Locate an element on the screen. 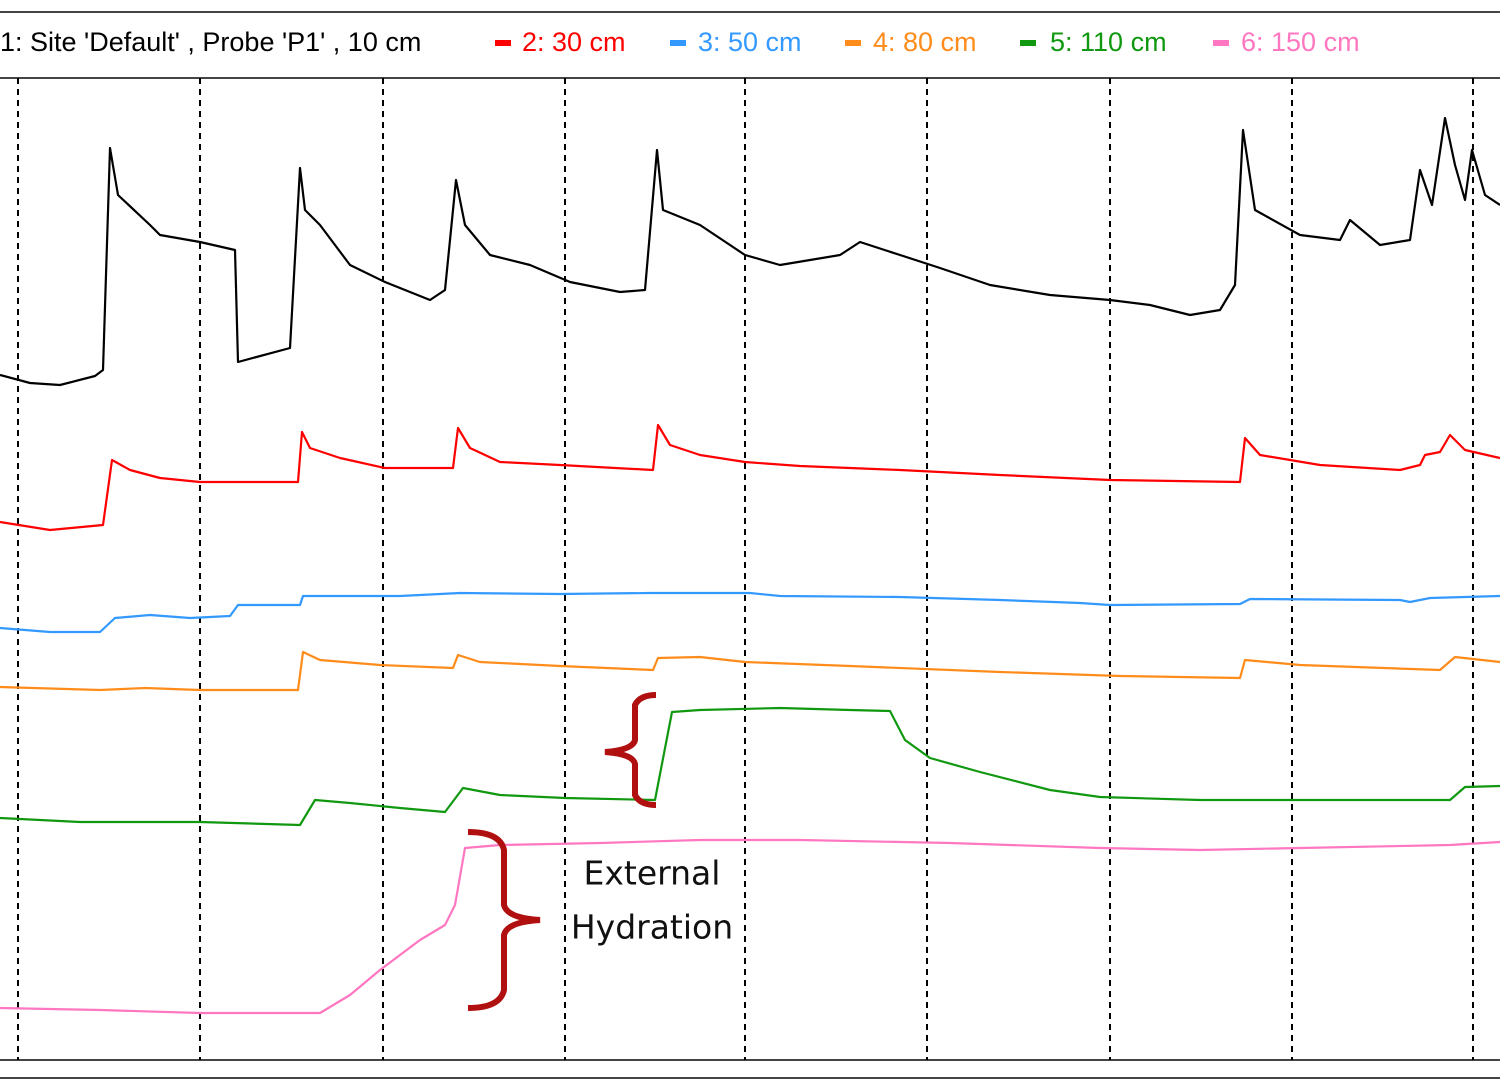  legend-label: 1: Site 'Default' , Probe 'P1' , 10 cm is located at coordinates (210, 42).